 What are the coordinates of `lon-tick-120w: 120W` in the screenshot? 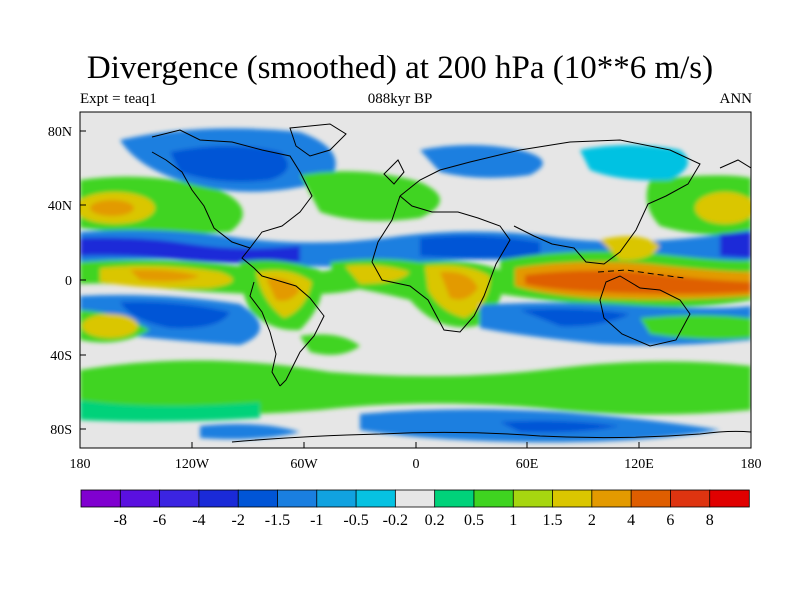 It's located at (192, 464).